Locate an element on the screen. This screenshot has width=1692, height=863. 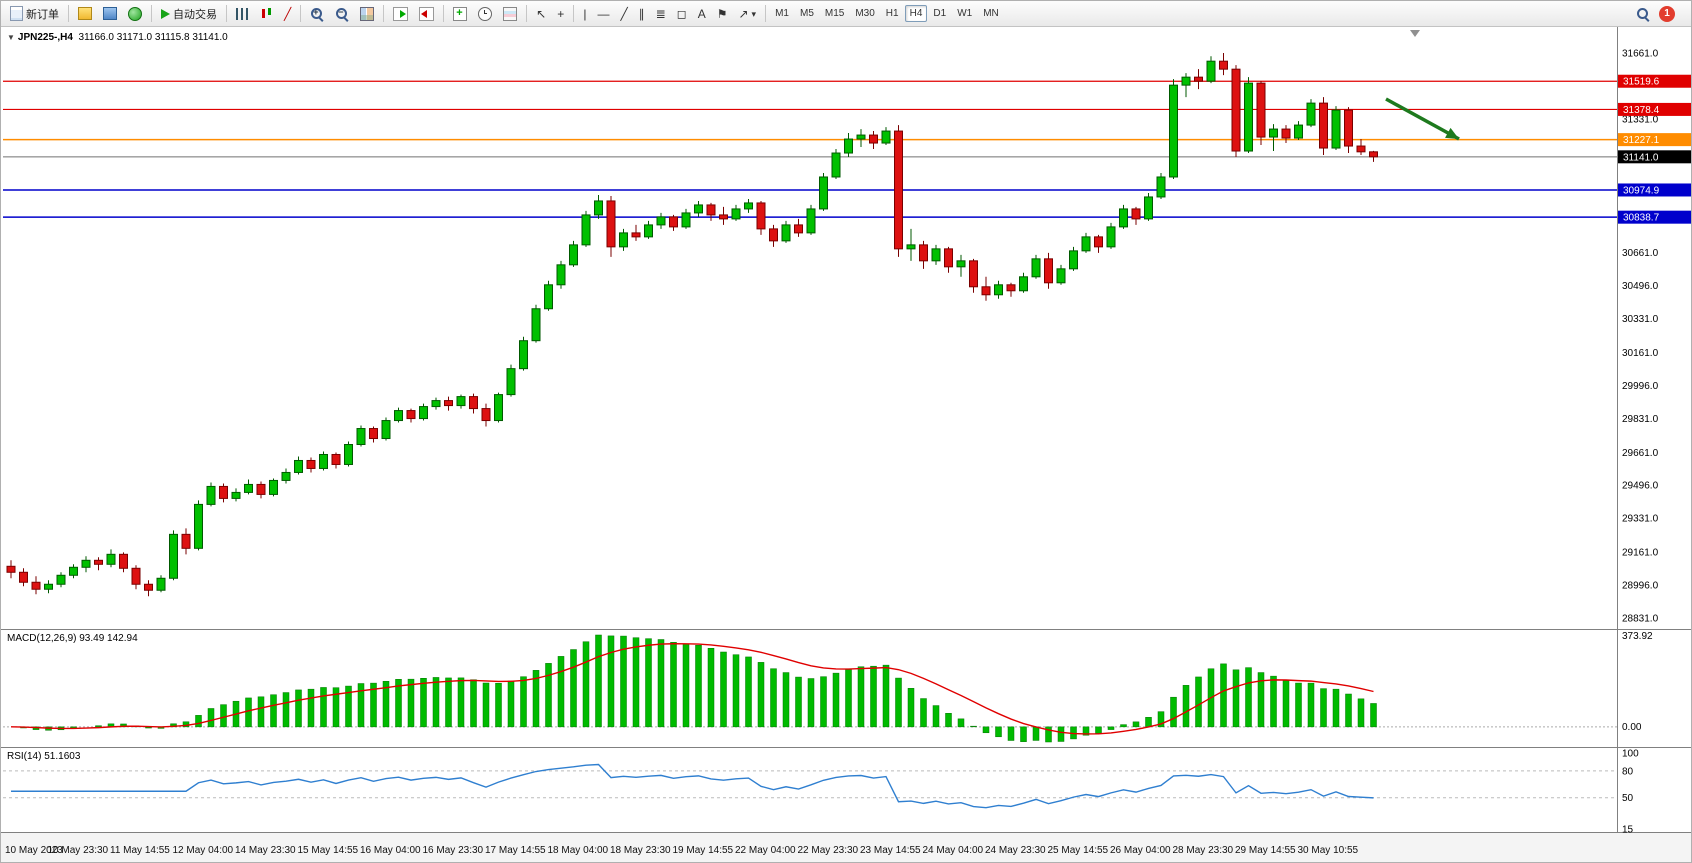
text-button: A is located at coordinates (702, 13).